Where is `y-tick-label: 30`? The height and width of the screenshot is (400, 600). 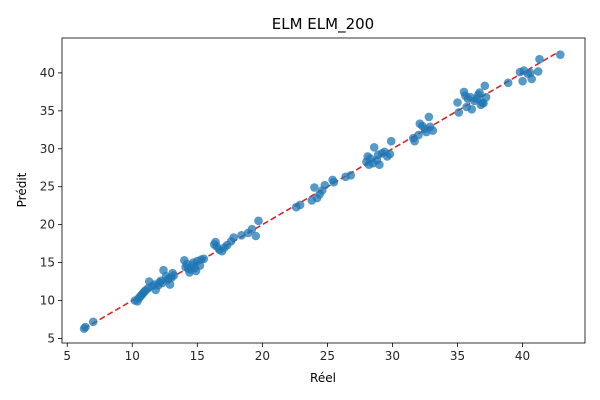 y-tick-label: 30 is located at coordinates (47, 149).